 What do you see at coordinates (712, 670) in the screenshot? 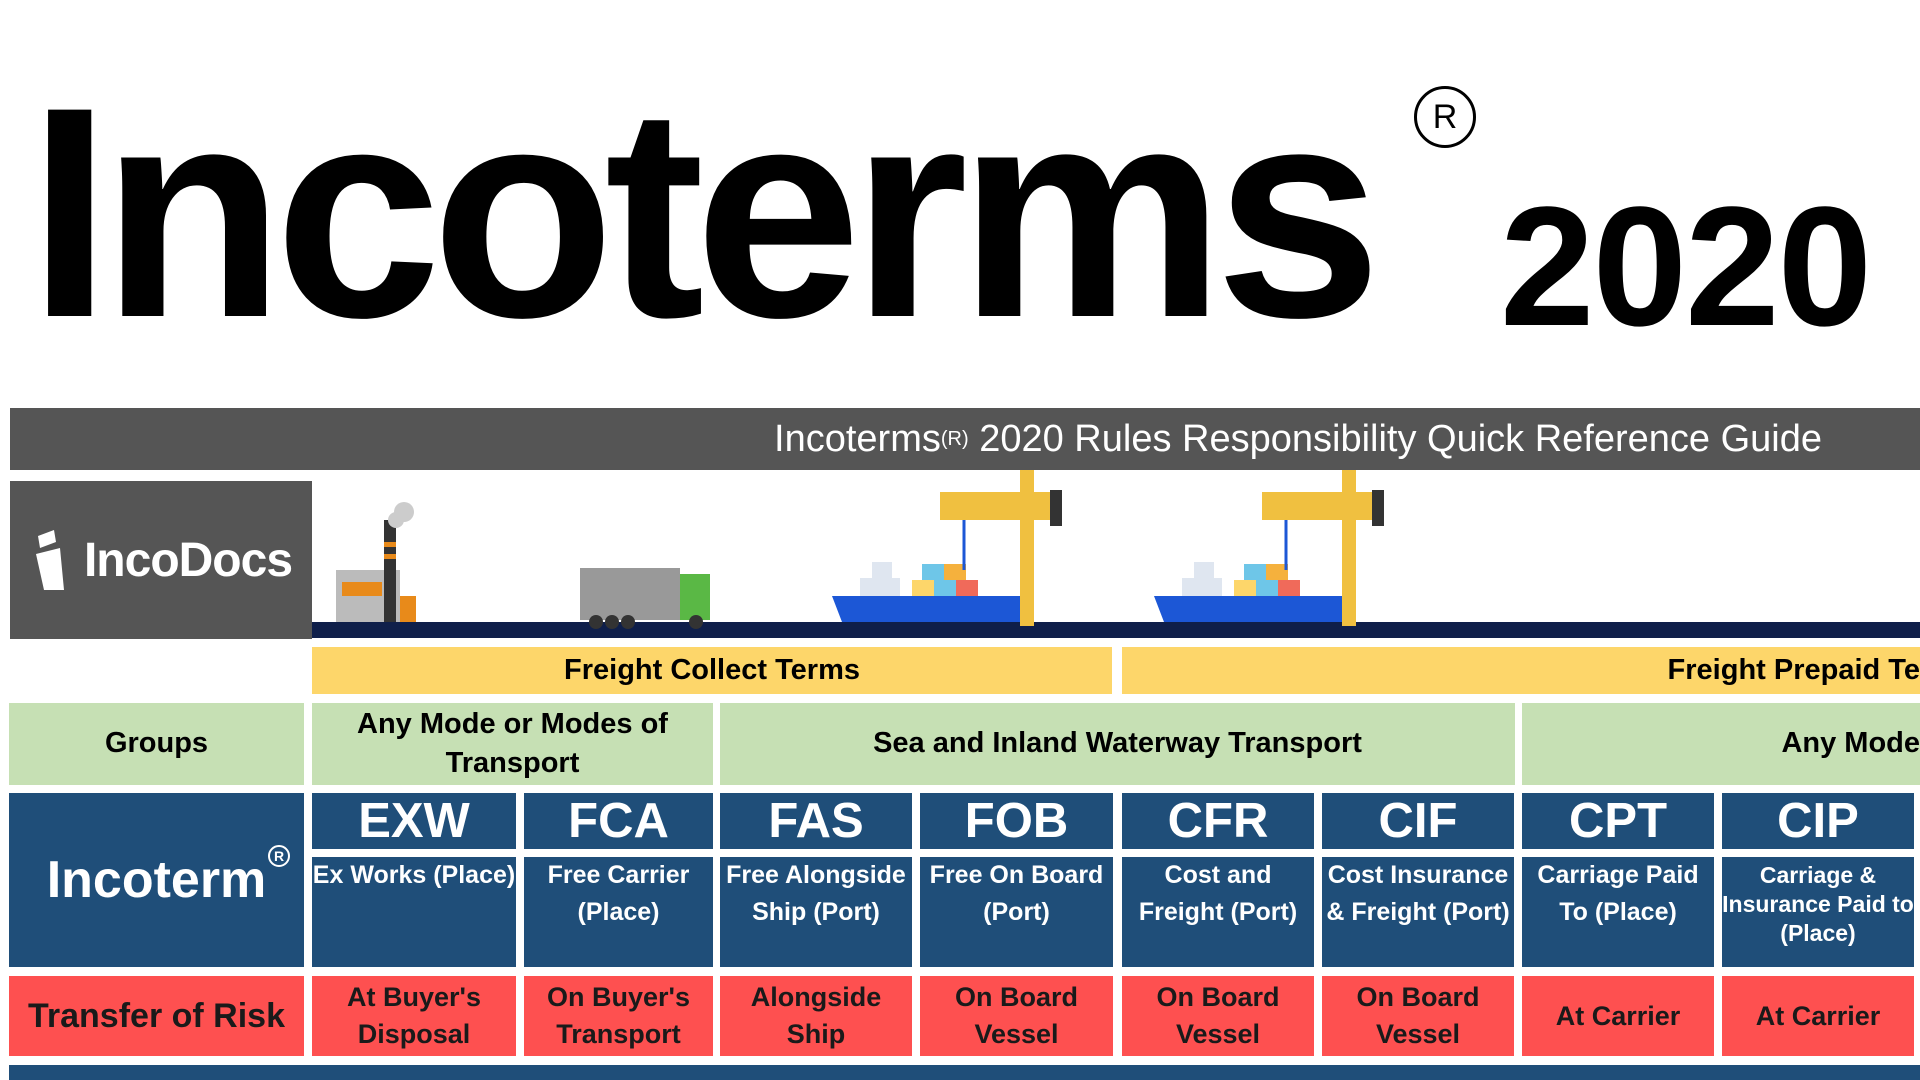
I see `freight-collect-terms: Freight Collect Terms` at bounding box center [712, 670].